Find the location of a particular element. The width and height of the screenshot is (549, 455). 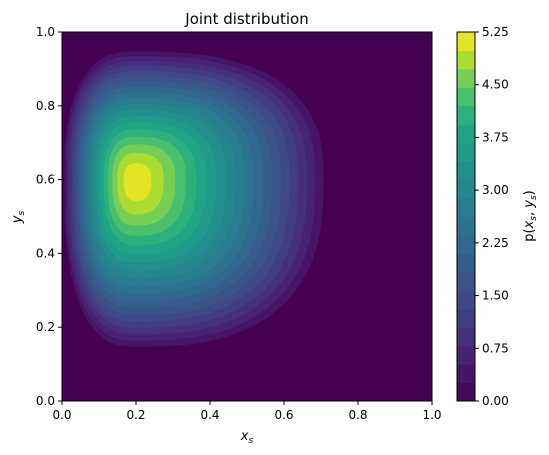

x-tick-label: 0.6 is located at coordinates (283, 415).